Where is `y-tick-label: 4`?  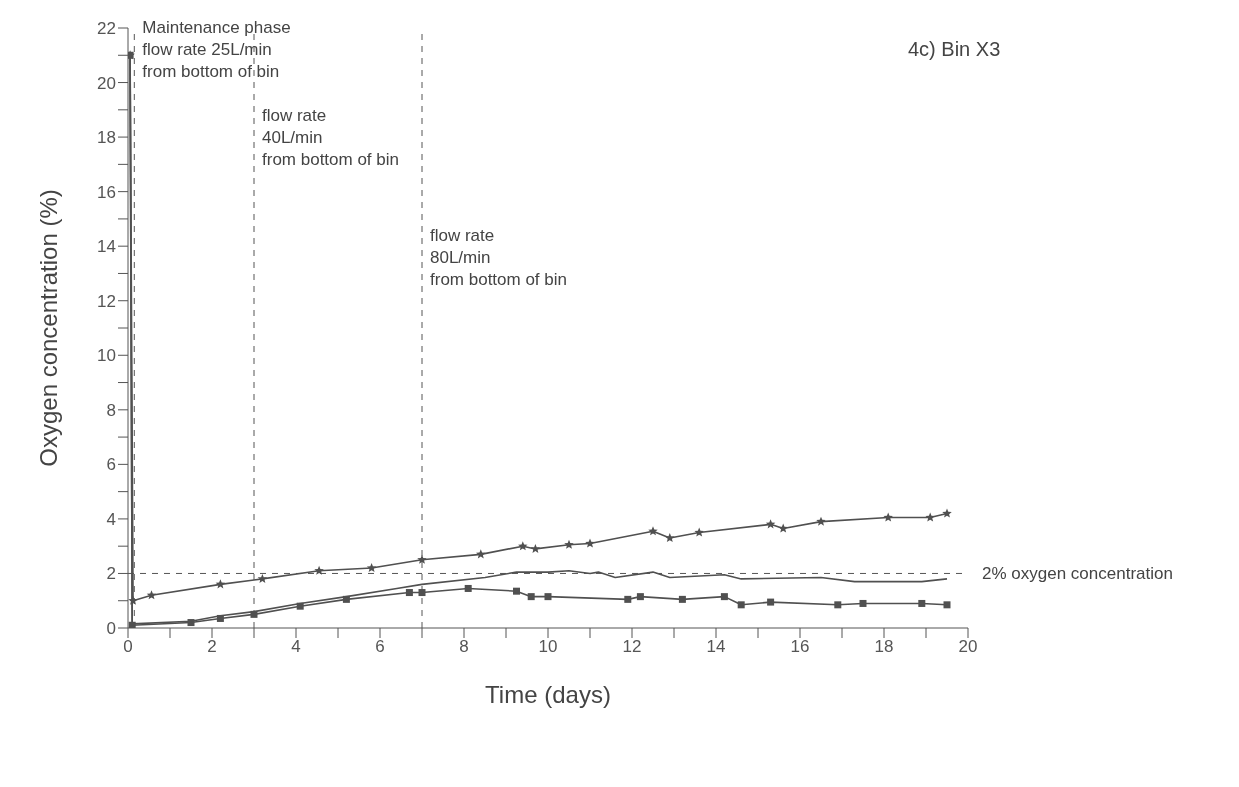
y-tick-label: 4 is located at coordinates (111, 519).